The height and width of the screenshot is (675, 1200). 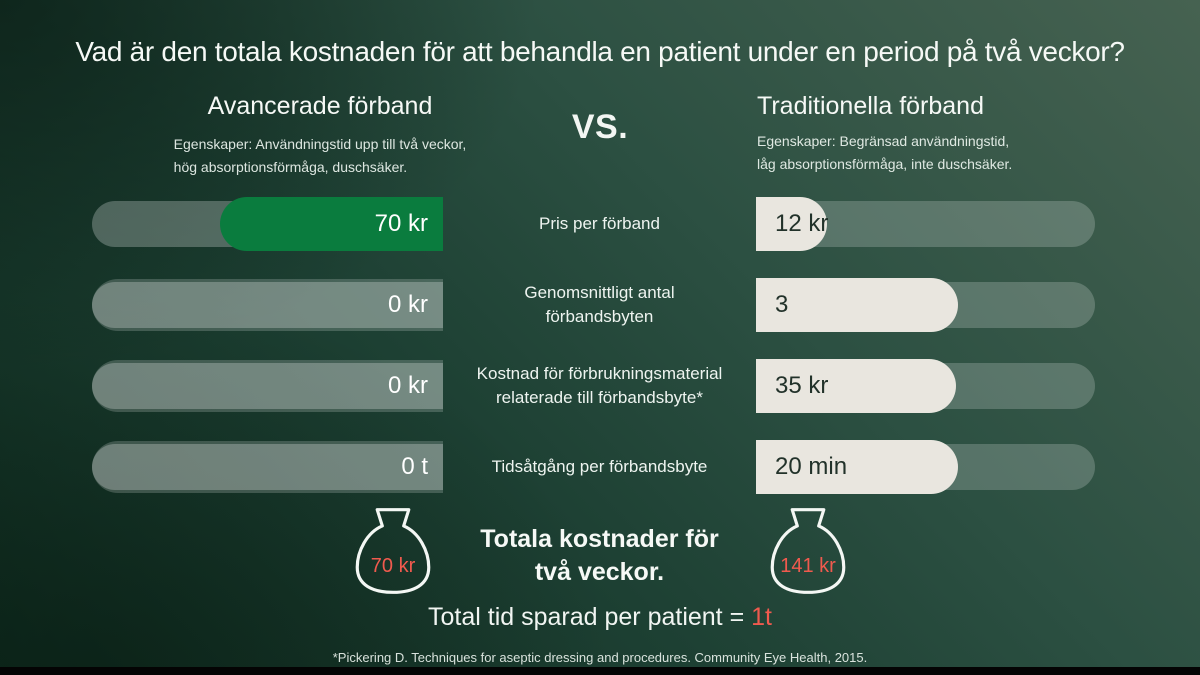 What do you see at coordinates (393, 566) in the screenshot?
I see `advanced-total-amount: 70 kr` at bounding box center [393, 566].